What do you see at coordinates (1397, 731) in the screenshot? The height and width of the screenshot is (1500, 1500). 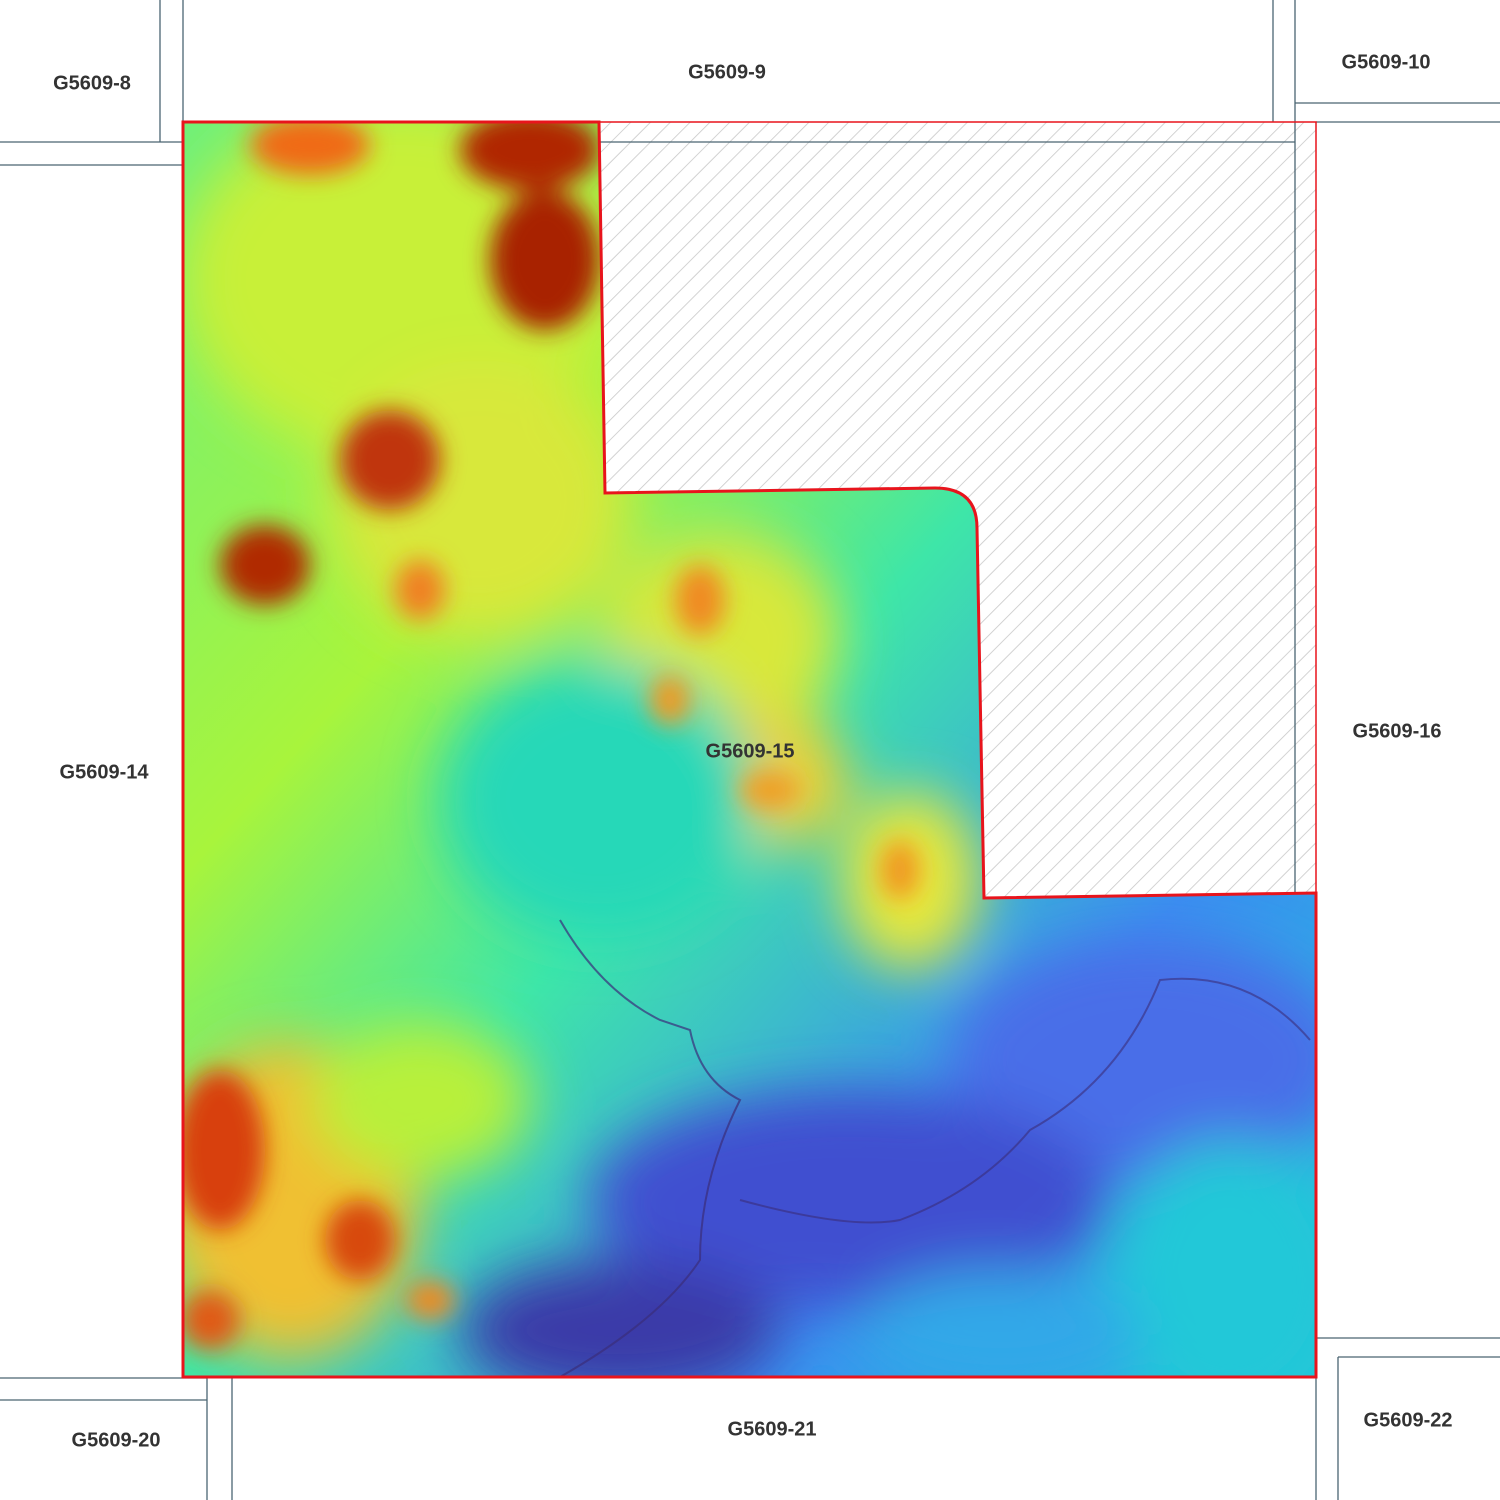 I see `sheet-label: G5609-16` at bounding box center [1397, 731].